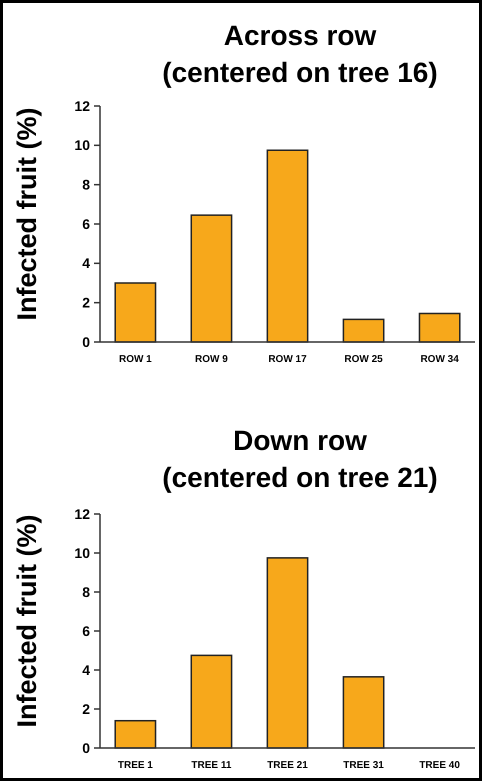 Image resolution: width=482 pixels, height=781 pixels. What do you see at coordinates (211, 765) in the screenshot?
I see `x-tick-label: TREE 11` at bounding box center [211, 765].